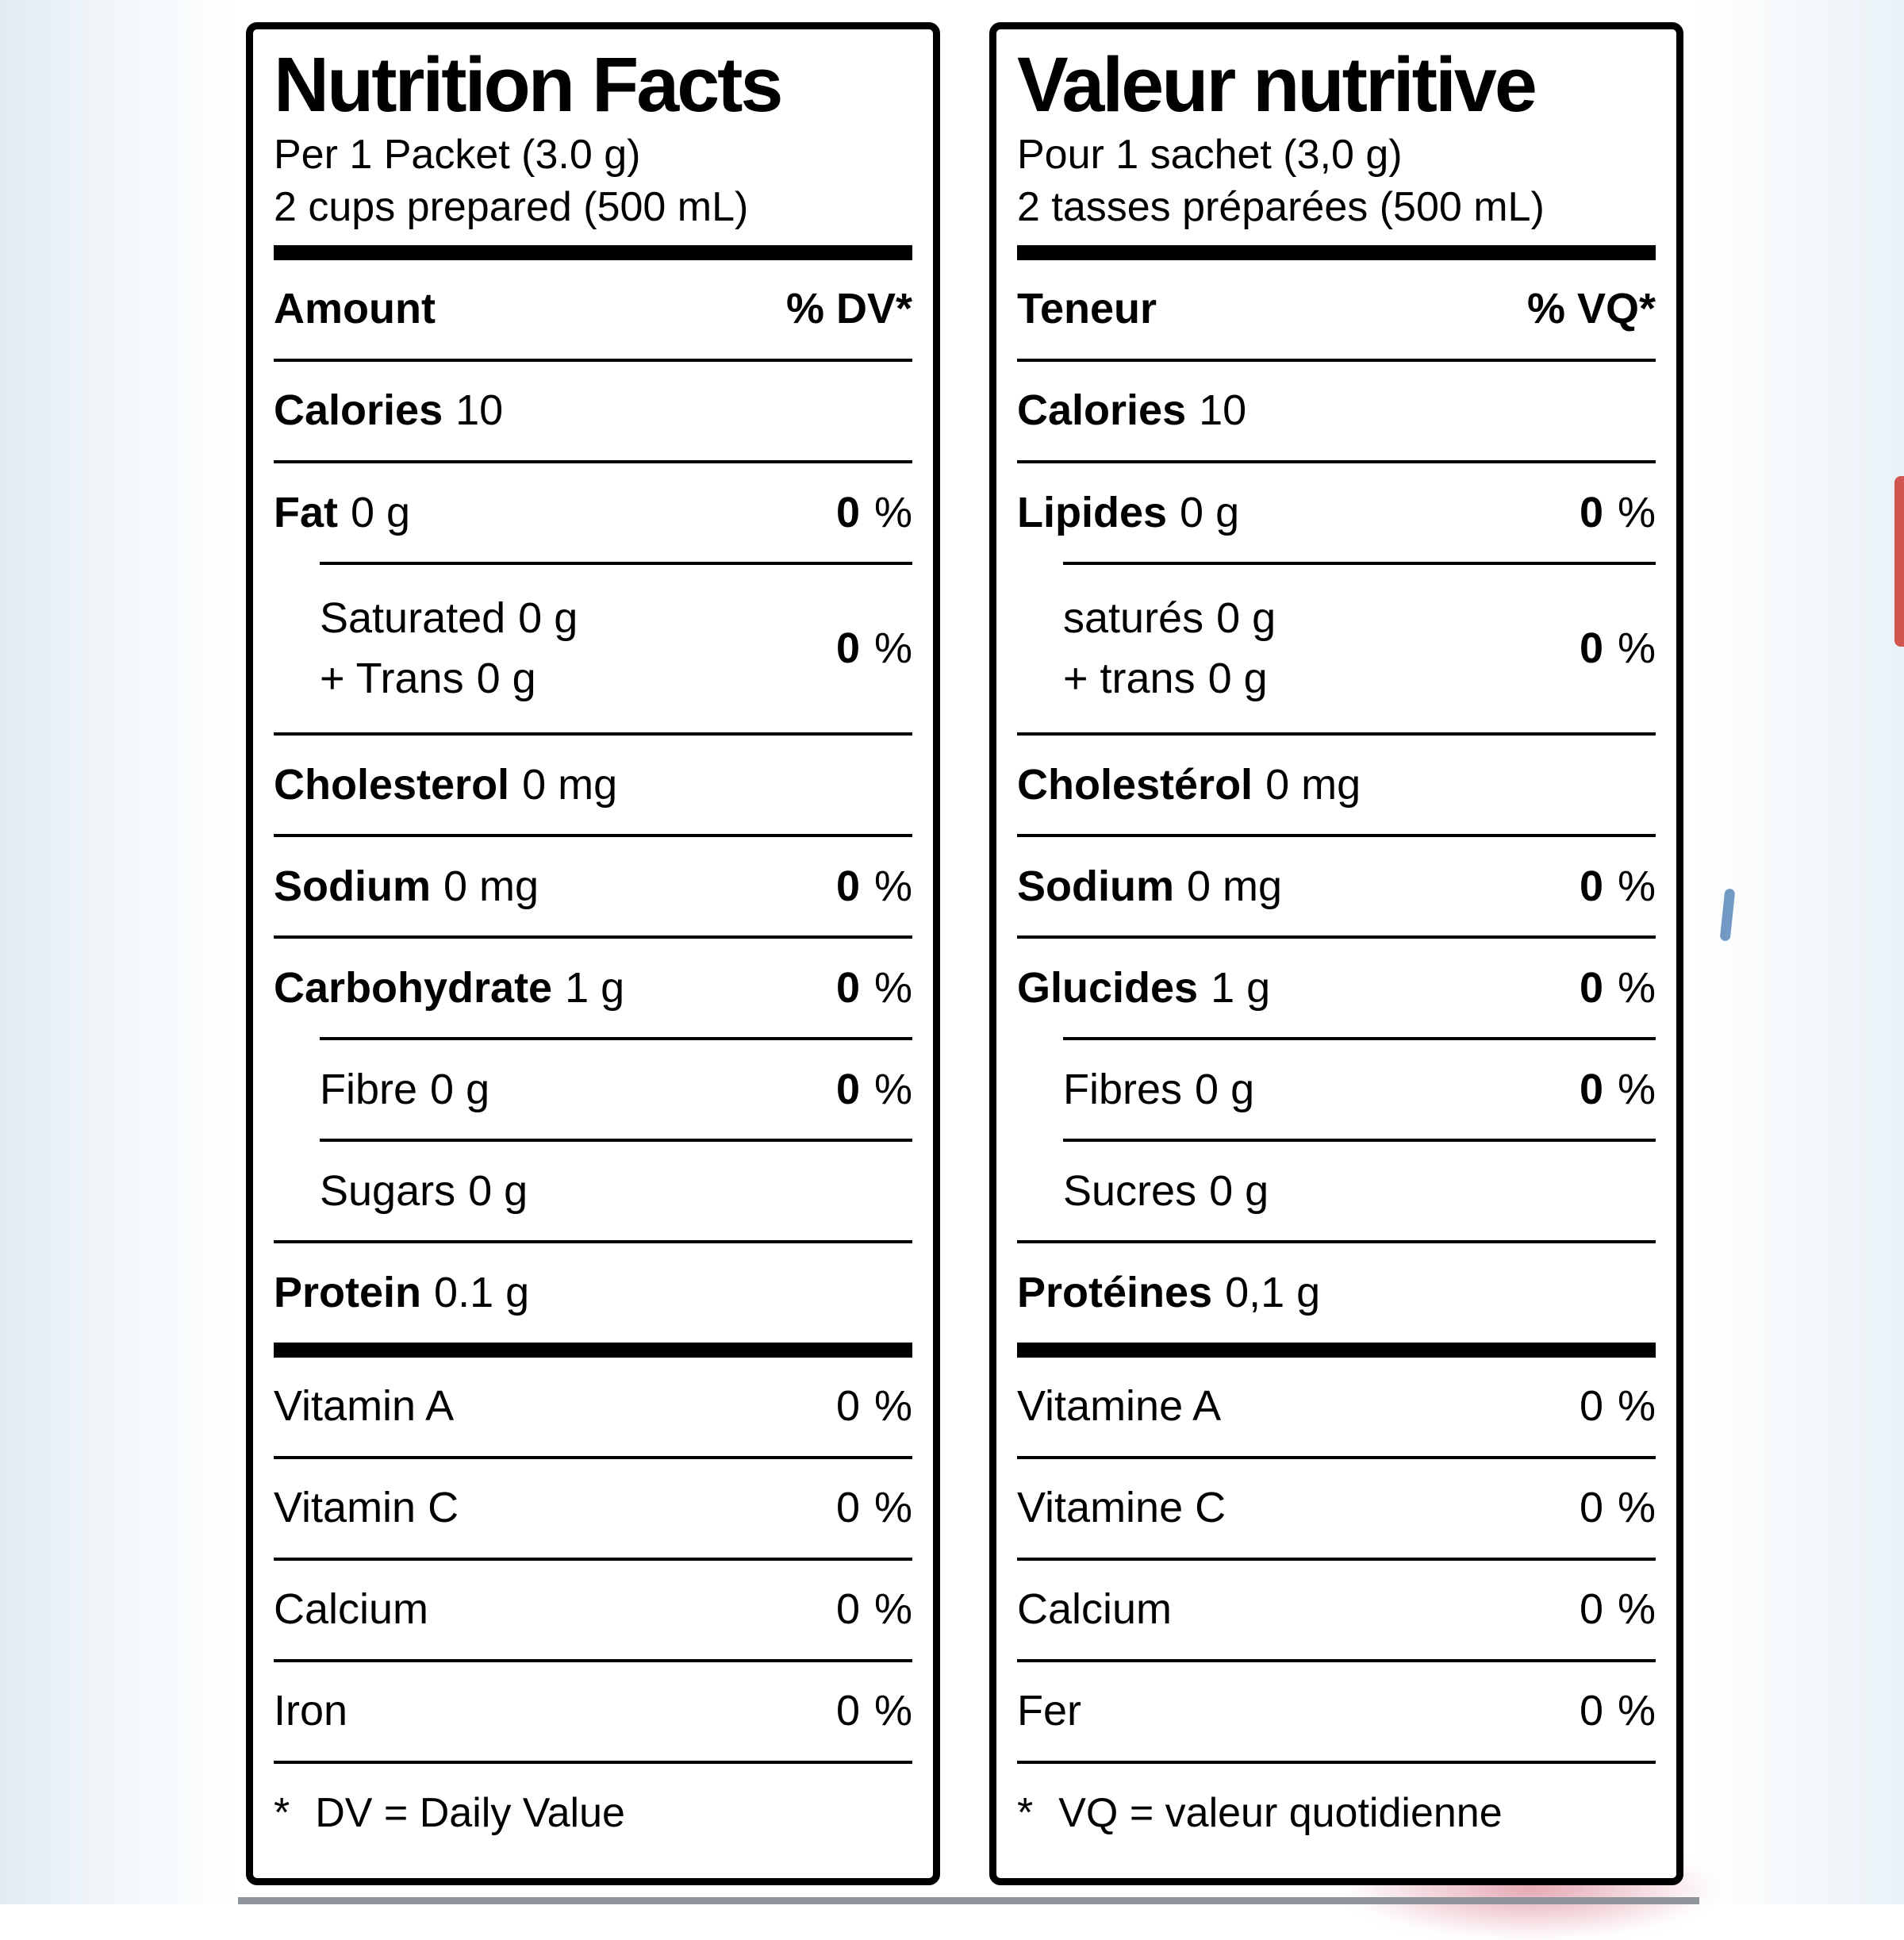 Image resolution: width=1904 pixels, height=1940 pixels. What do you see at coordinates (355, 309) in the screenshot?
I see `amount-column-header: Amount` at bounding box center [355, 309].